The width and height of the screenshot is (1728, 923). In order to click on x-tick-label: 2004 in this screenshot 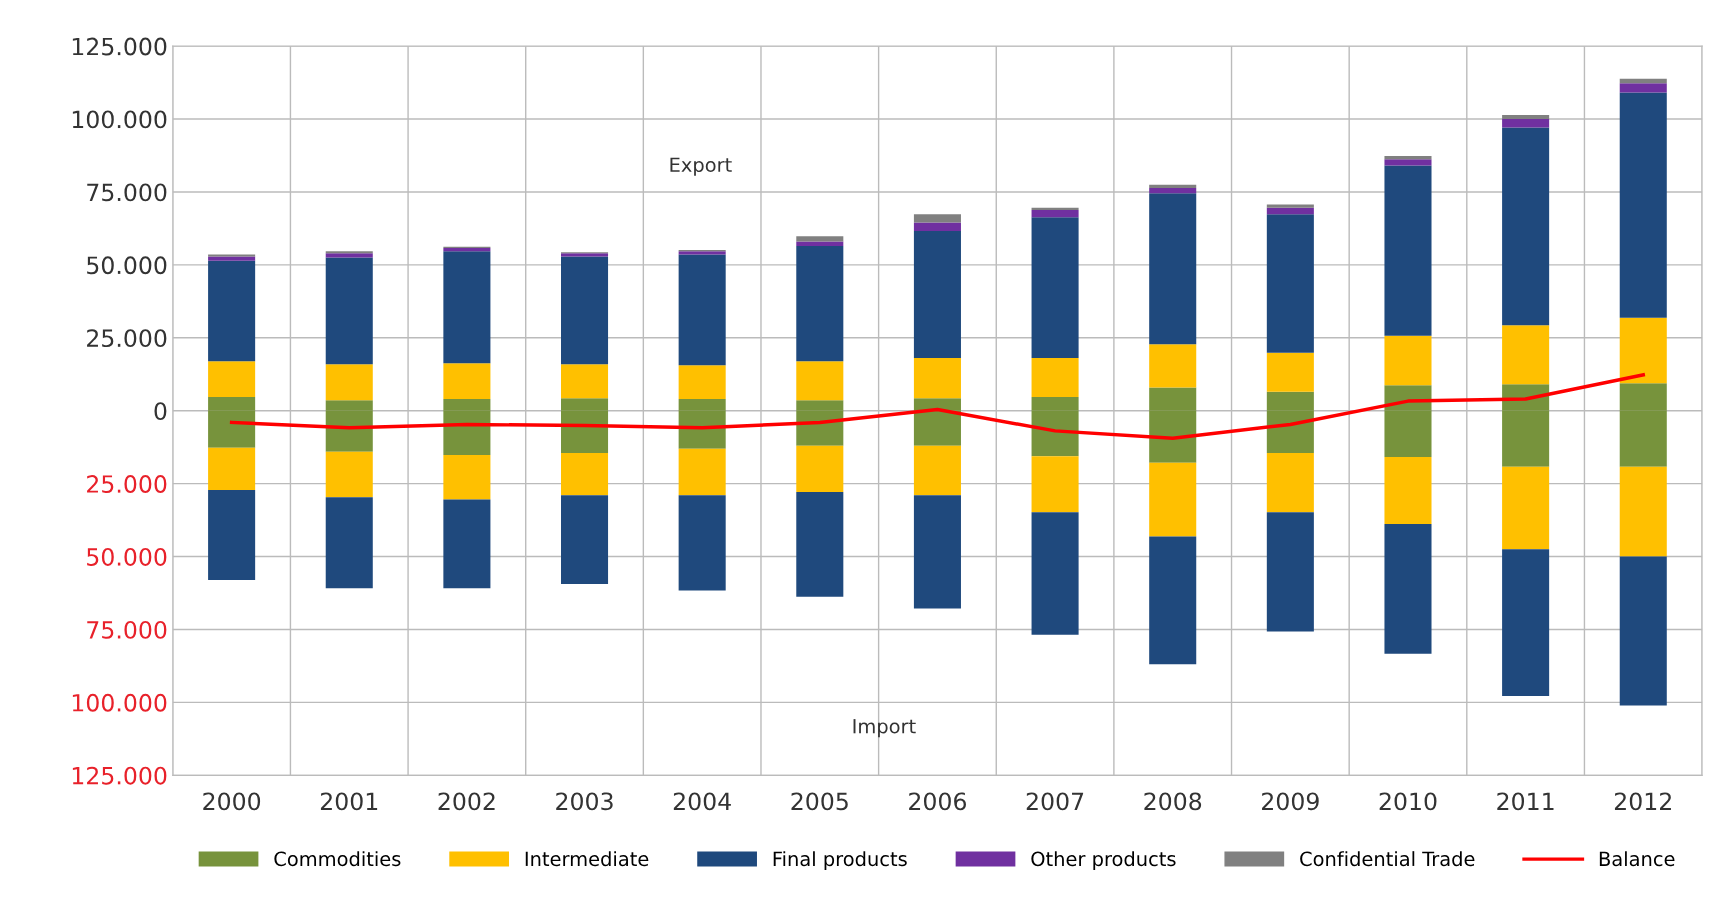, I will do `click(702, 801)`.